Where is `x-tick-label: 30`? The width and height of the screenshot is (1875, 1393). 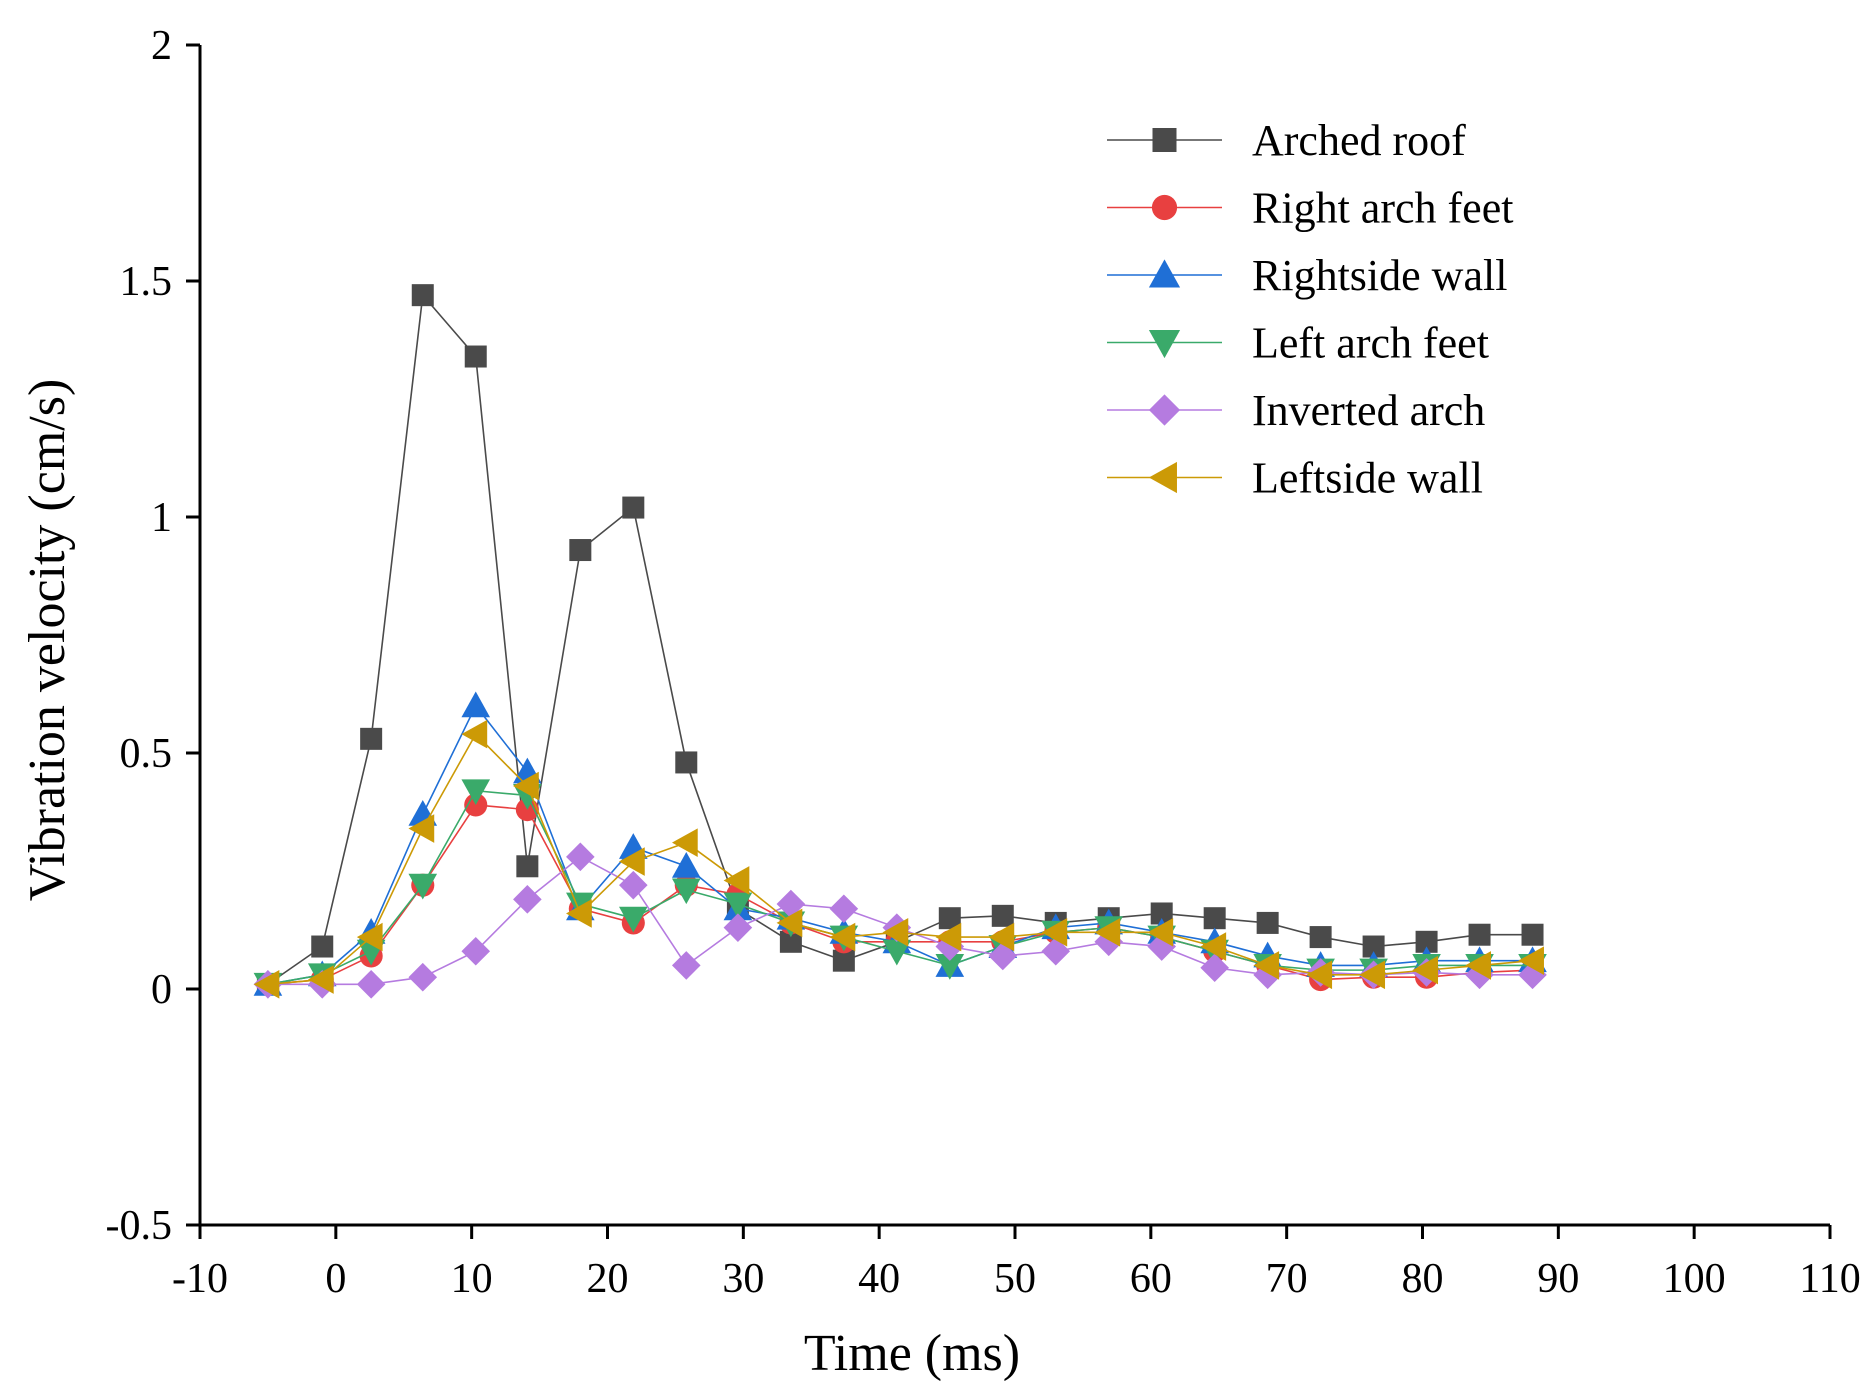 x-tick-label: 30 is located at coordinates (743, 1279).